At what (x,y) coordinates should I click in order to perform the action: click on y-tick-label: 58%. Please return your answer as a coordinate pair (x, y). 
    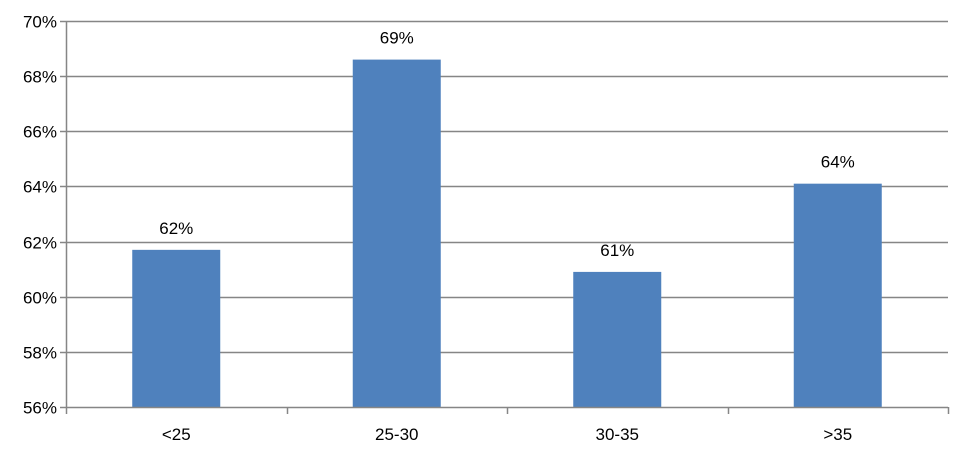
    Looking at the image, I should click on (40, 353).